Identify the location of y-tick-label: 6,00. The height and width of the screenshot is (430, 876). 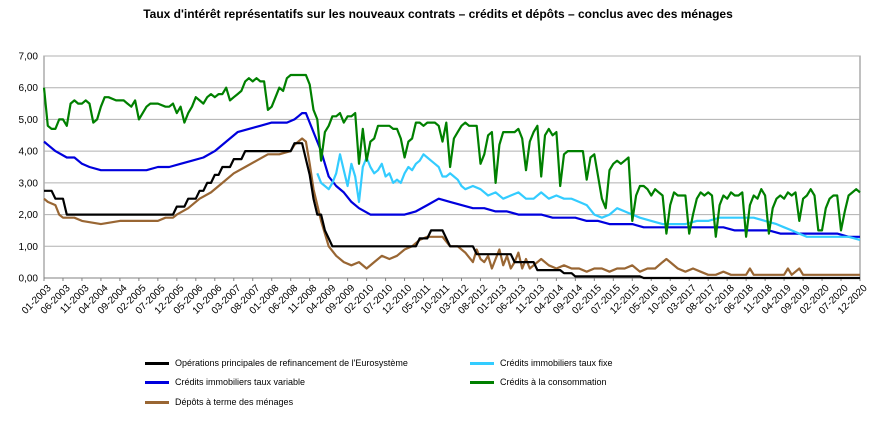
(29, 88).